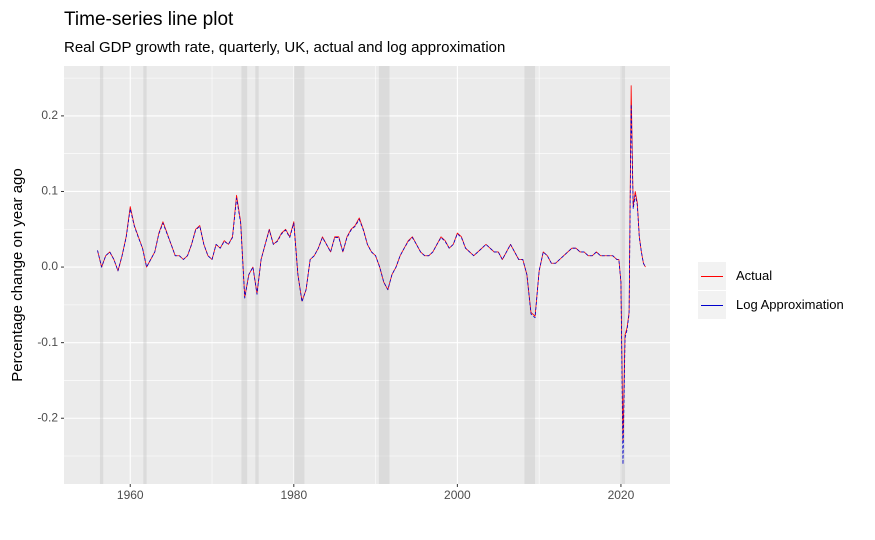 The width and height of the screenshot is (875, 540). I want to click on y-axis-title: Percentage change on year ago, so click(17, 275).